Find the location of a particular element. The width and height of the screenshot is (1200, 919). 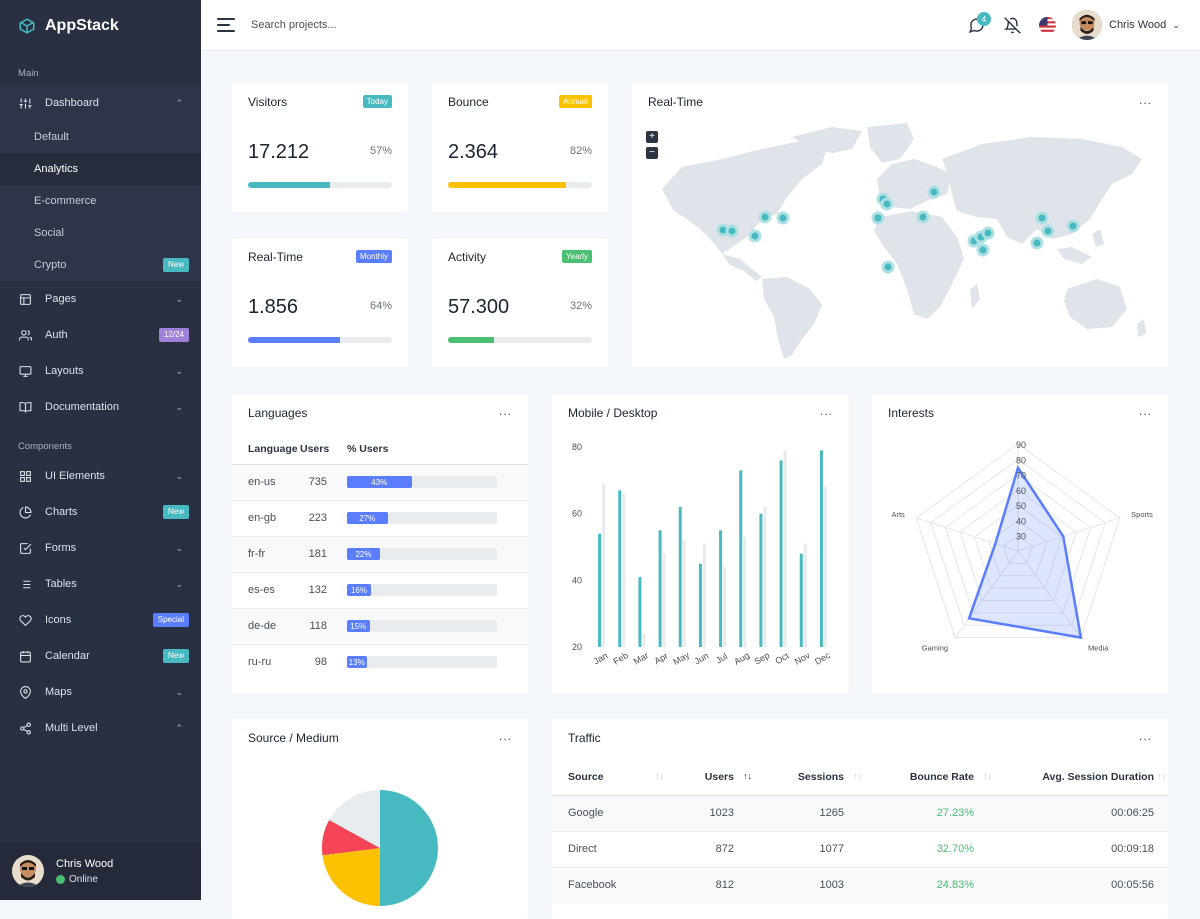

table-row: es-es 132 16% is located at coordinates (380, 589).